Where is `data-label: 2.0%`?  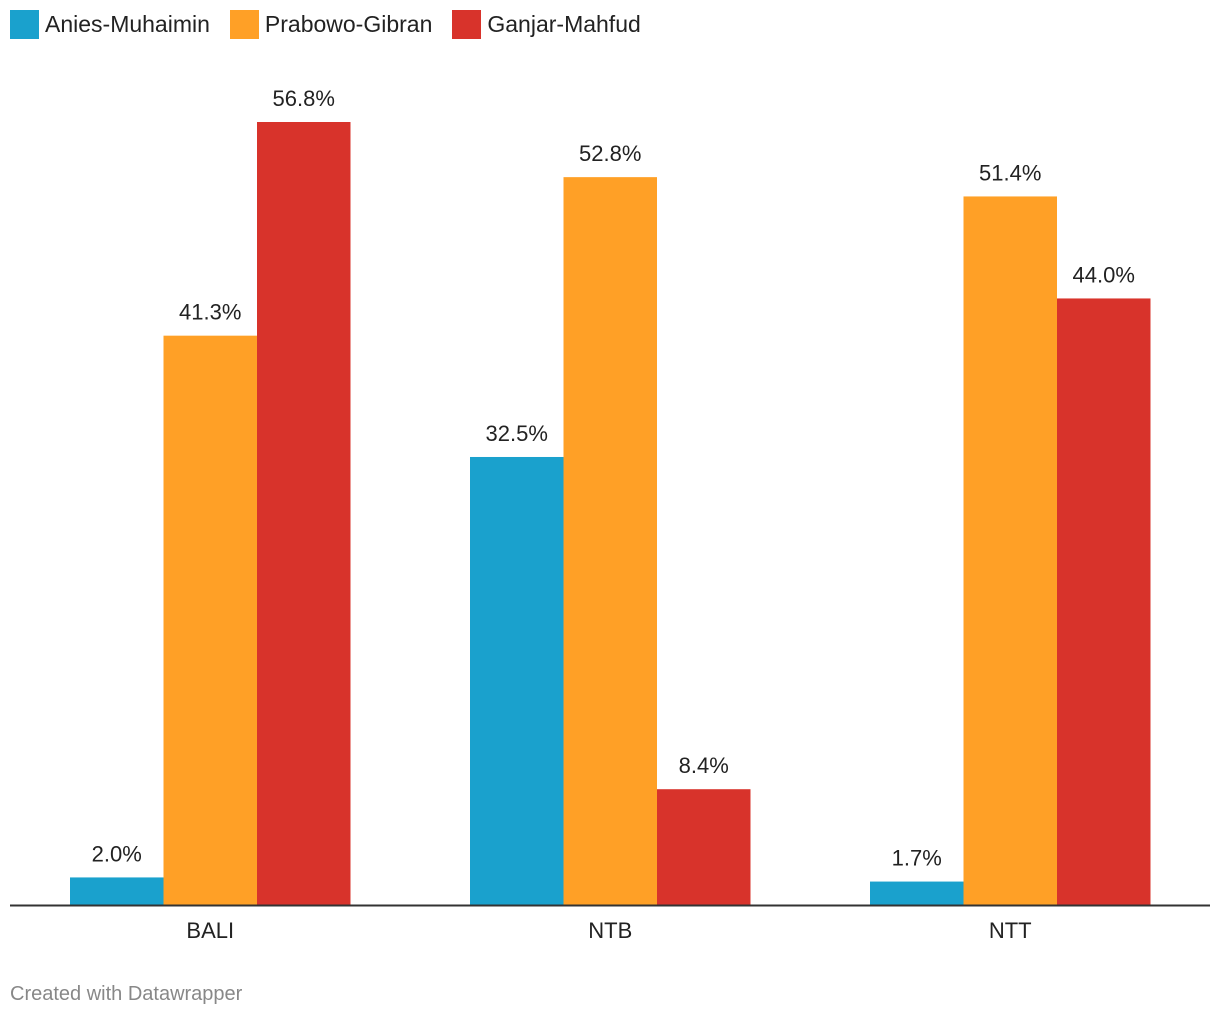 data-label: 2.0% is located at coordinates (117, 853).